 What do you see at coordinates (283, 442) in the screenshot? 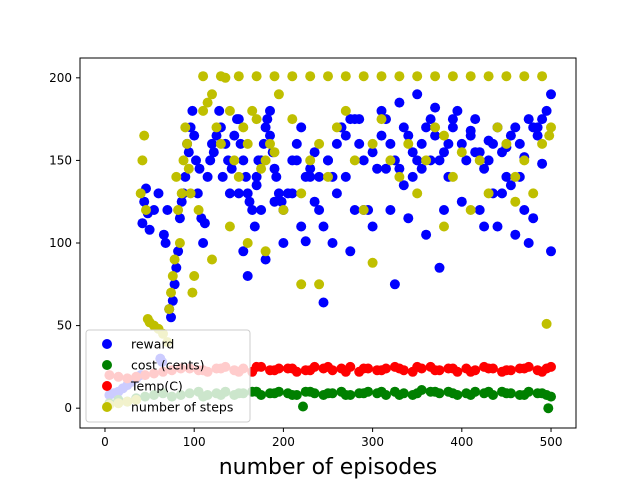
I see `x-tick-label: 200` at bounding box center [283, 442].